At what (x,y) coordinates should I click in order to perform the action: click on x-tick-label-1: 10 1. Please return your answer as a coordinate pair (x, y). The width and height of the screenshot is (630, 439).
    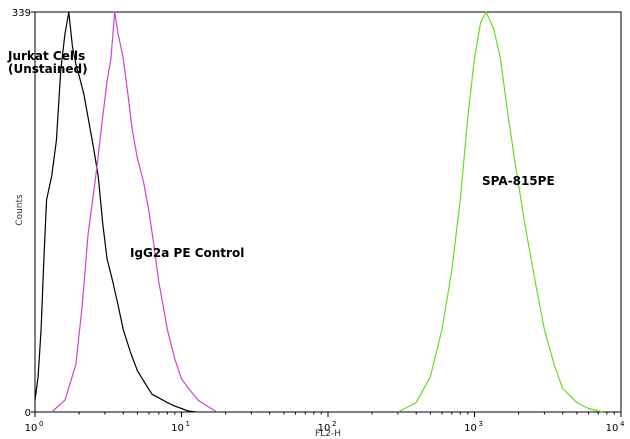
    Looking at the image, I should click on (180, 427).